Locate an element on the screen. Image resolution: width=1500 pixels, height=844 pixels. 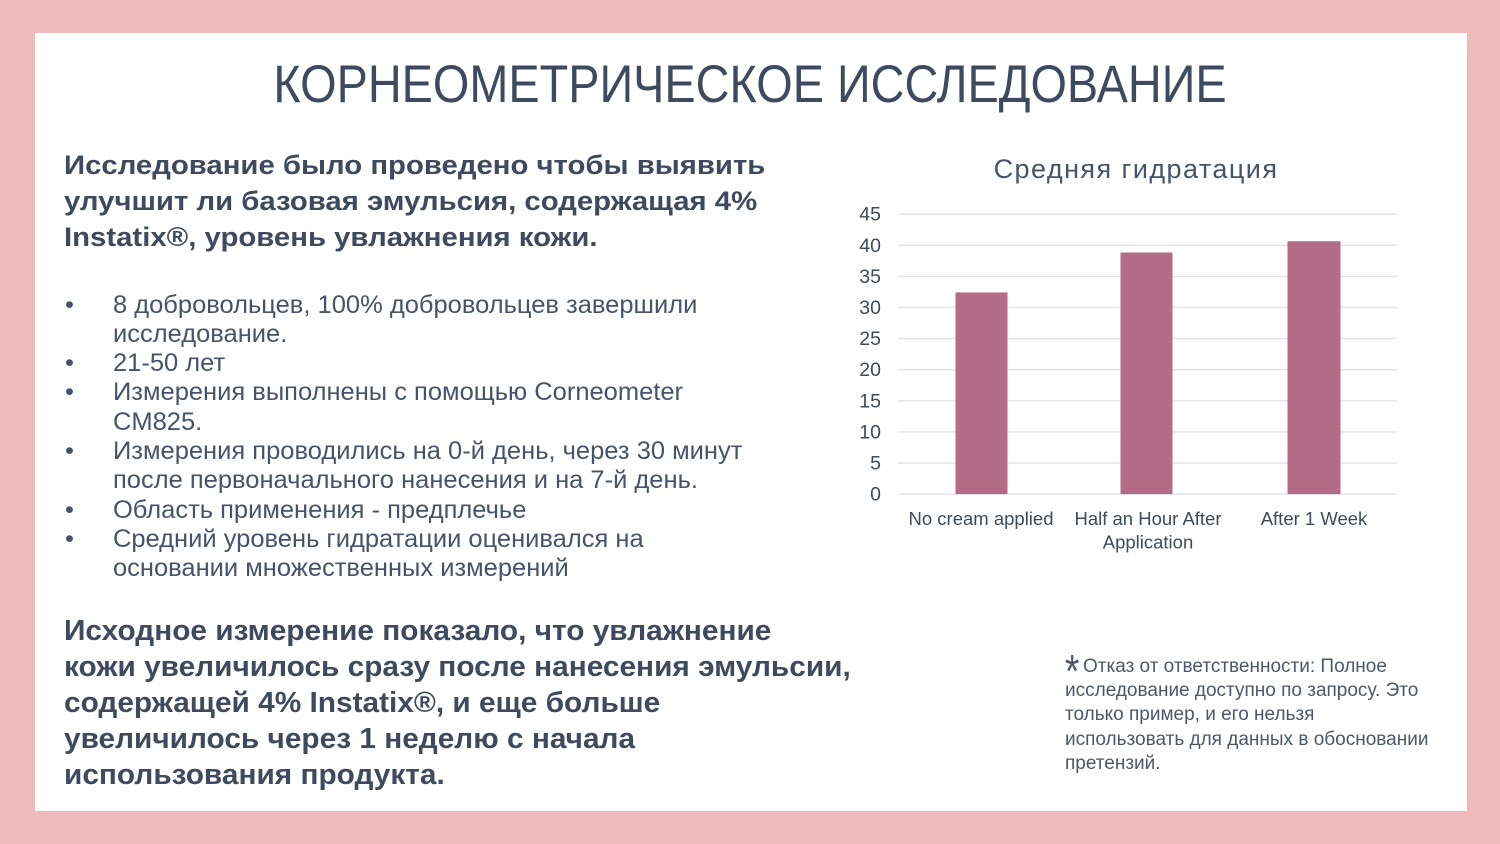
svg-text: 25 is located at coordinates (870, 339).